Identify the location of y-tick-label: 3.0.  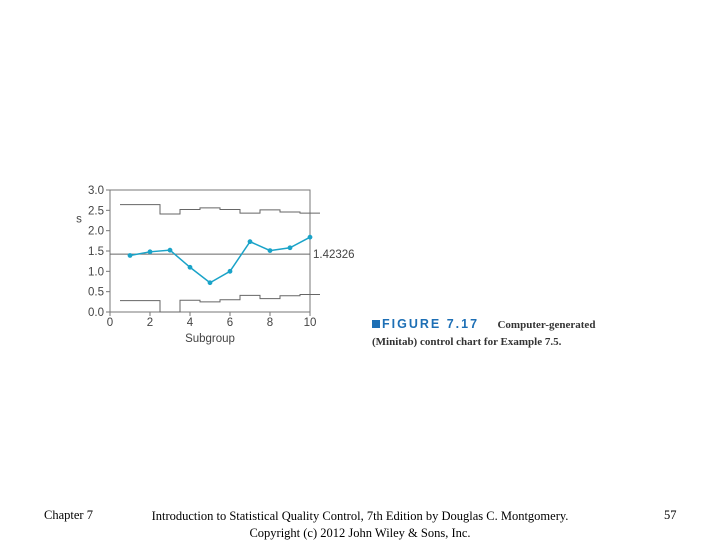
(96, 191).